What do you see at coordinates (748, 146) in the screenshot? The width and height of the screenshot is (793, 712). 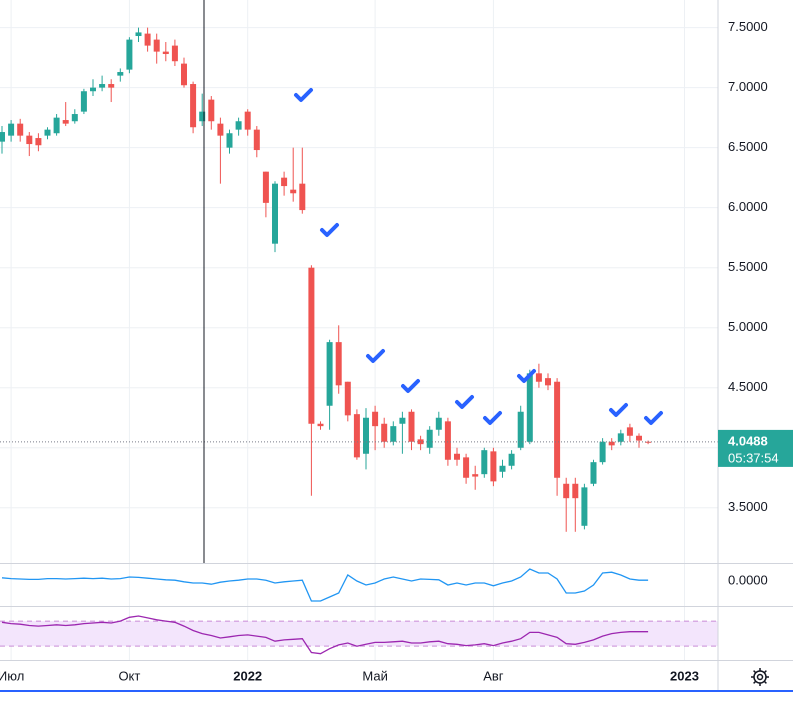 I see `y-tick-label: 6.5000` at bounding box center [748, 146].